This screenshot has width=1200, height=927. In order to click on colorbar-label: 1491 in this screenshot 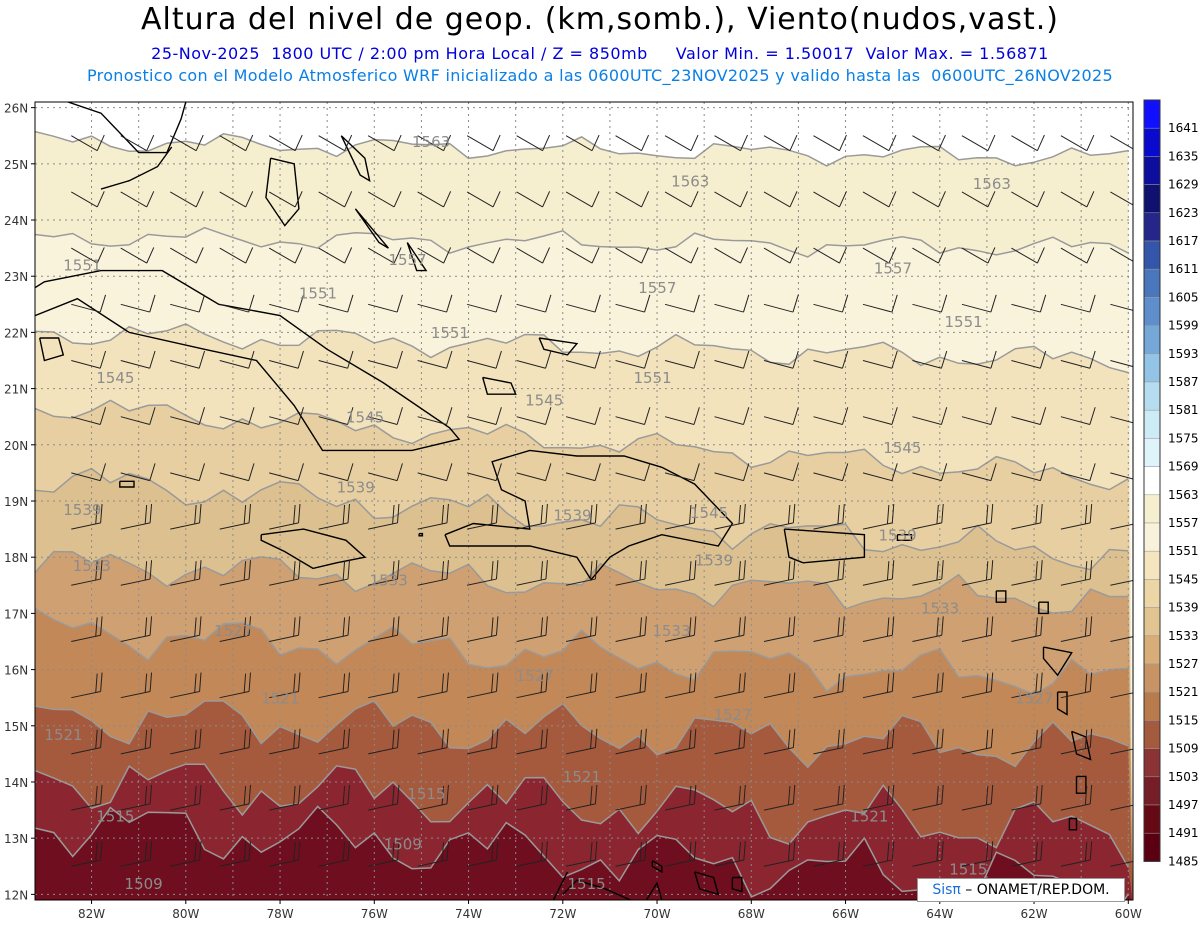, I will do `click(1183, 833)`.